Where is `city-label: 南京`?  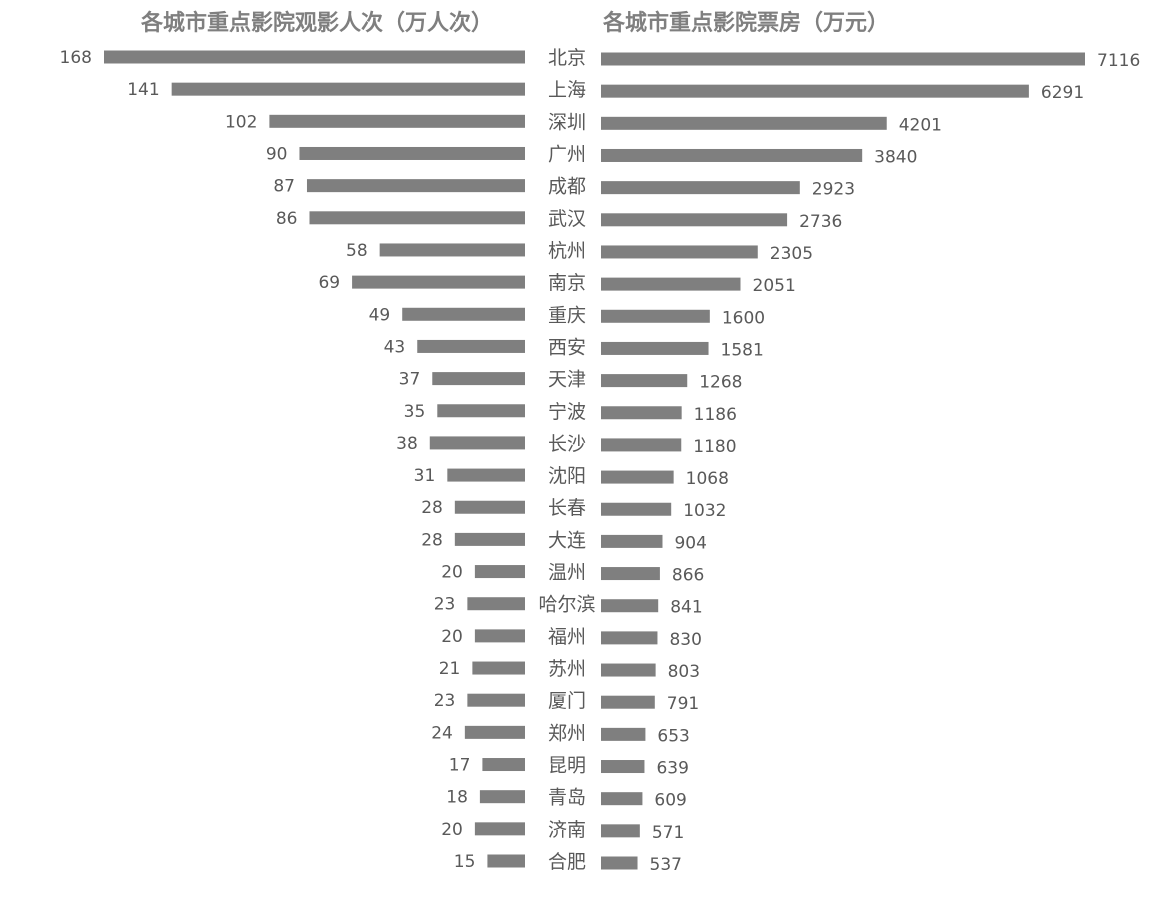 city-label: 南京 is located at coordinates (567, 283).